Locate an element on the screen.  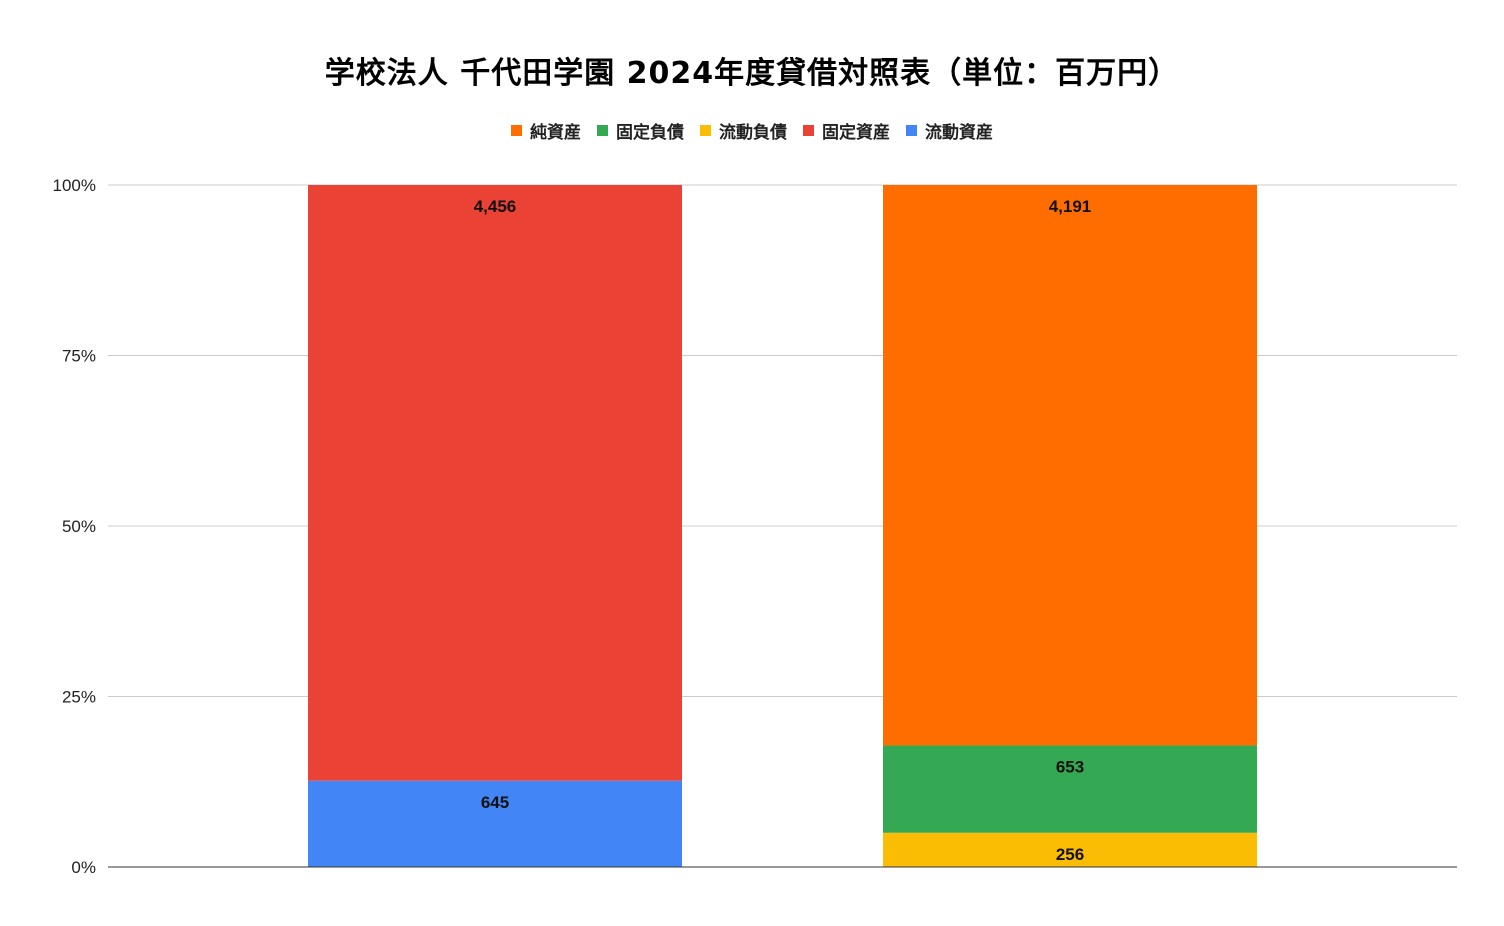
legend-label: 固定負債 is located at coordinates (650, 133).